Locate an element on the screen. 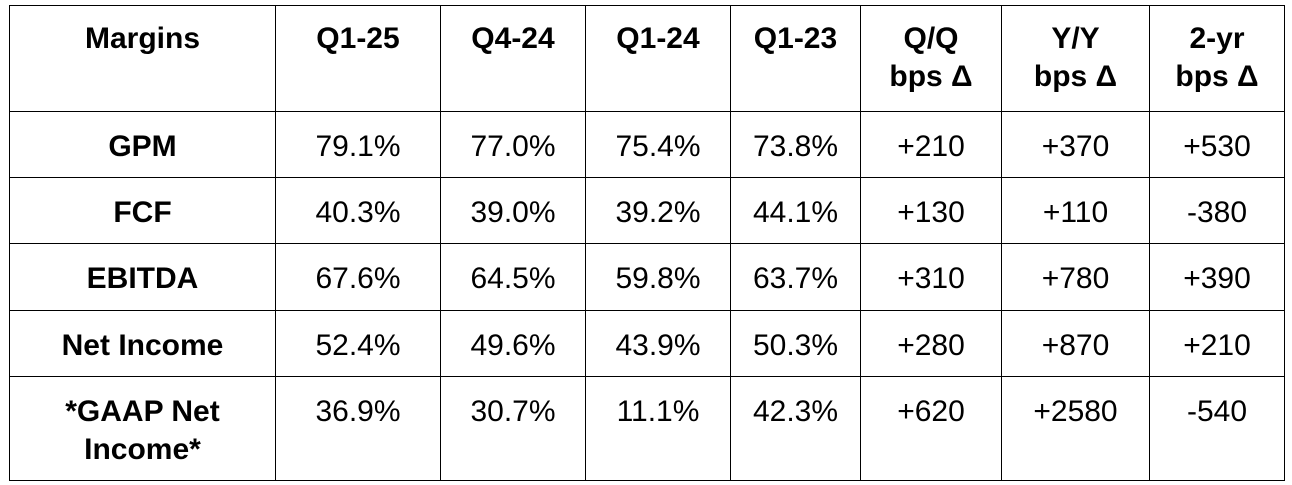 The image size is (1292, 485). table-cell: +280 is located at coordinates (931, 343).